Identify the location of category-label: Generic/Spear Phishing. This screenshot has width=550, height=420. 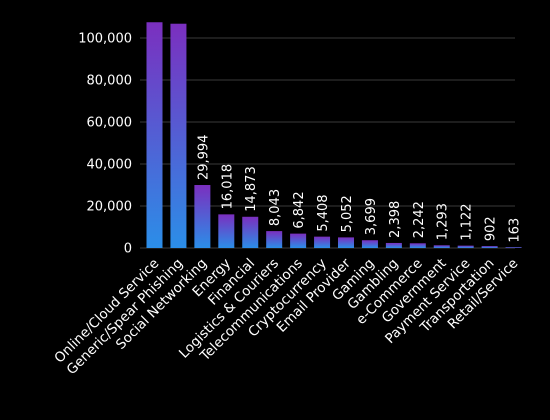
(125, 317).